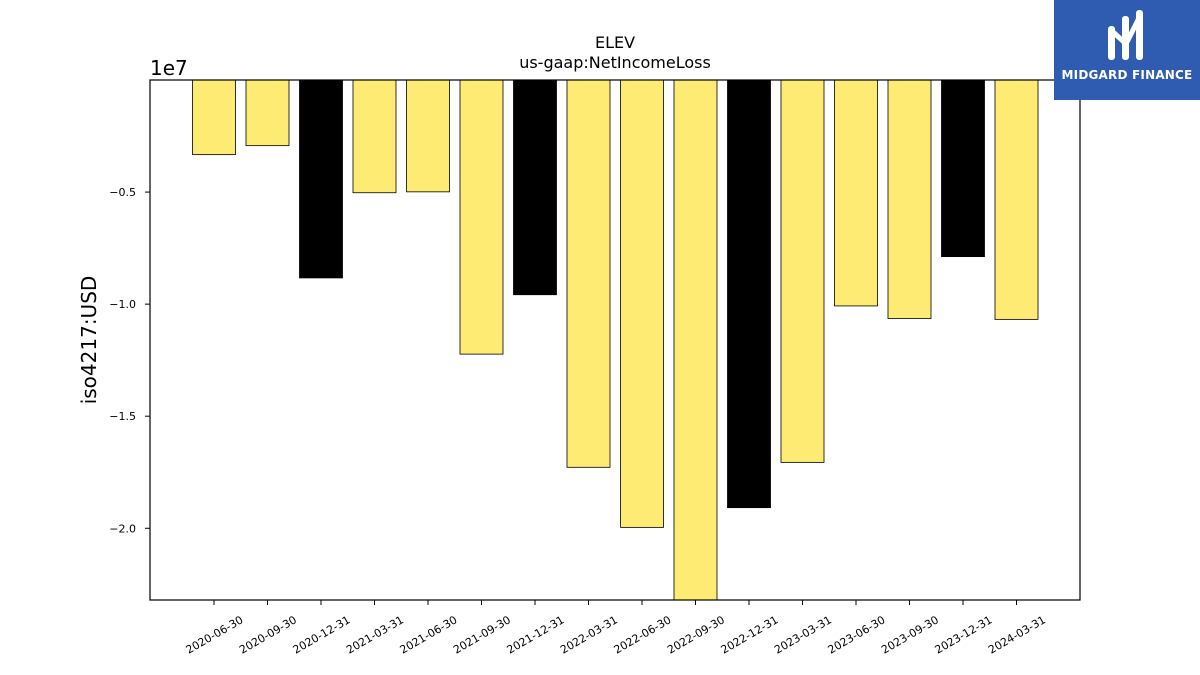 This screenshot has width=1200, height=675. Describe the element at coordinates (122, 528) in the screenshot. I see `y-tick-label: −2.0` at that location.